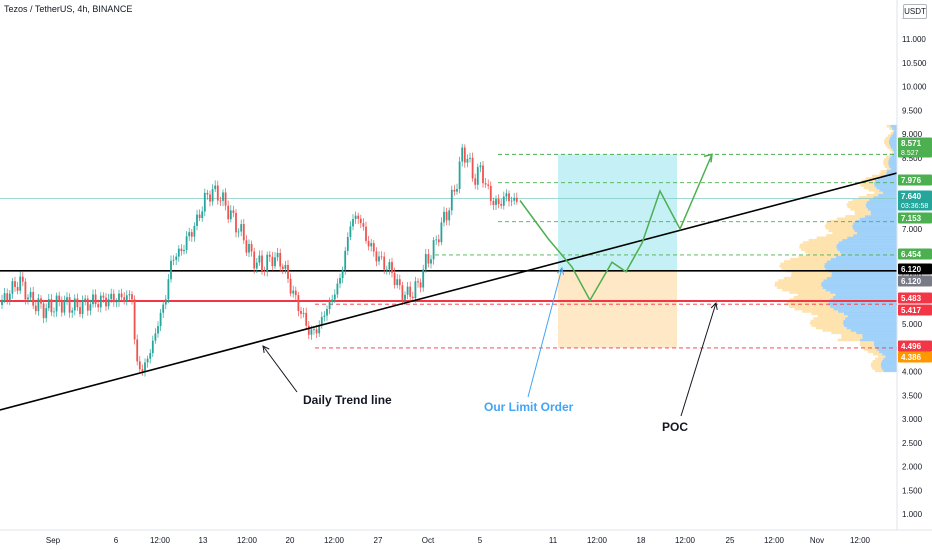 The height and width of the screenshot is (550, 932). I want to click on x-tick-label: 12:00, so click(597, 540).